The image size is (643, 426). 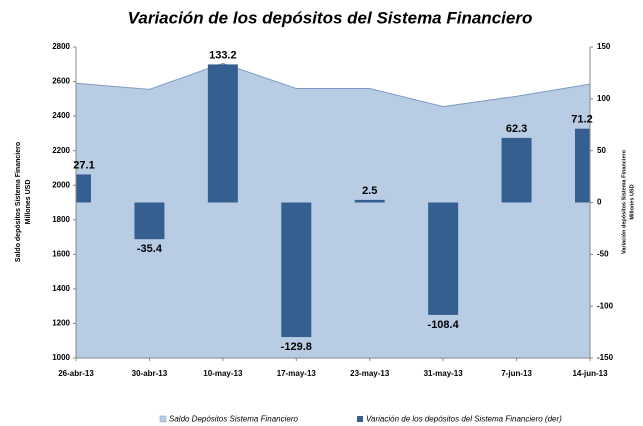 I want to click on legend-label: Saldo Depósitos Sistema Financiero, so click(x=234, y=419).